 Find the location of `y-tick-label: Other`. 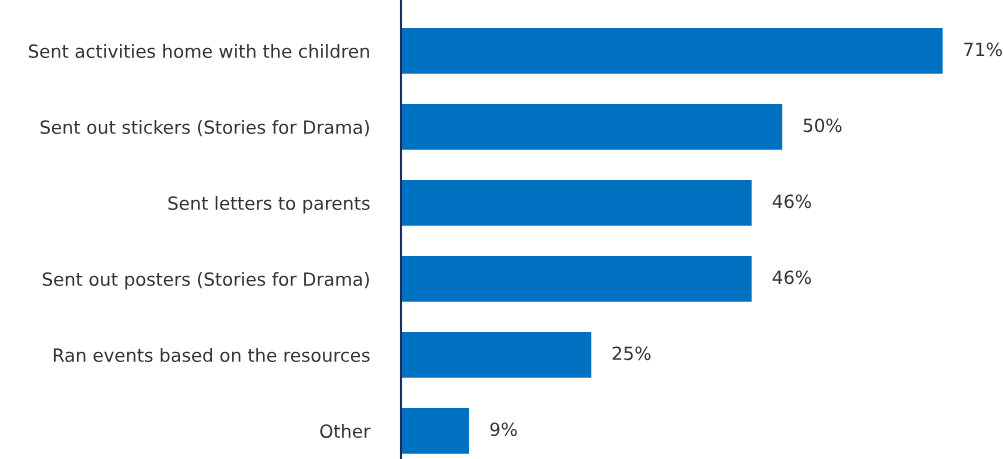

y-tick-label: Other is located at coordinates (345, 431).